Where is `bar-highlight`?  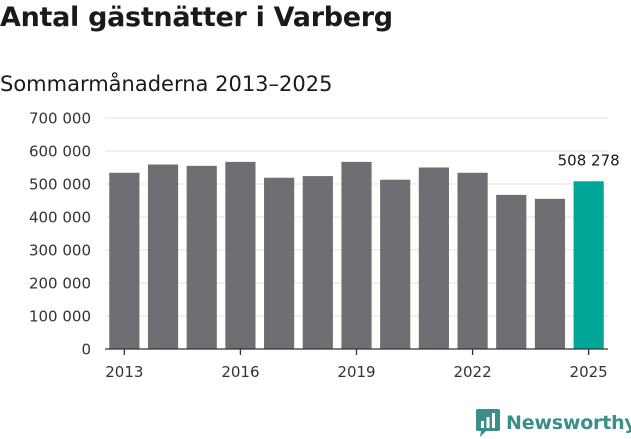
bar-highlight is located at coordinates (588, 265).